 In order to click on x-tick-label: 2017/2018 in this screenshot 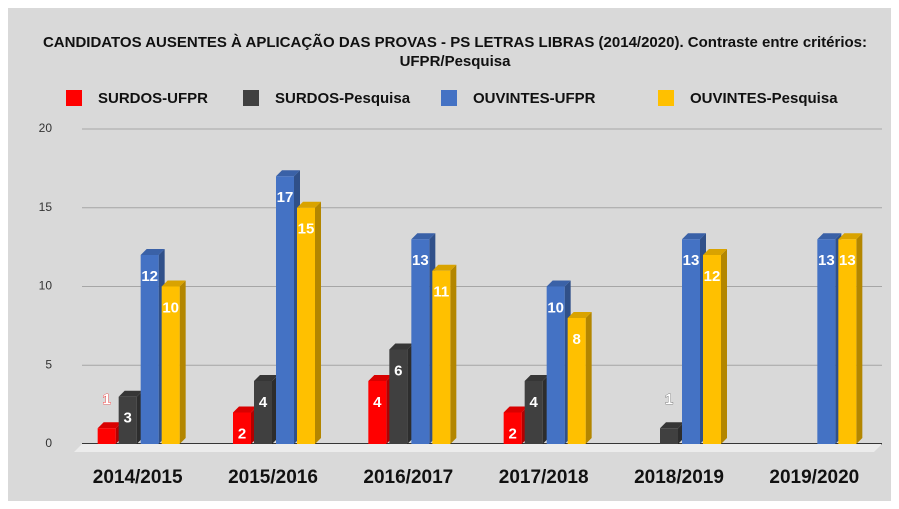, I will do `click(544, 477)`.